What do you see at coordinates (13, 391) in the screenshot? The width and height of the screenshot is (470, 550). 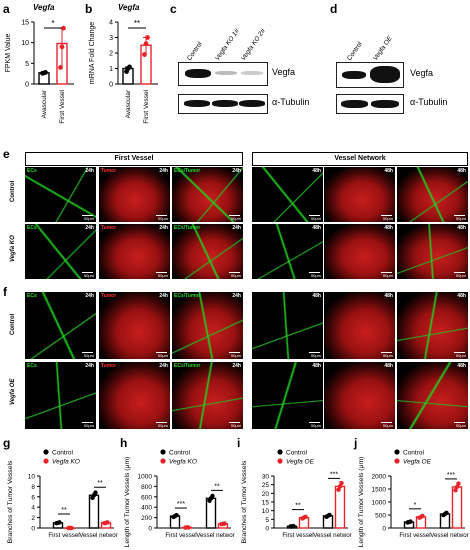 I see `row-label-f-oe: Vegfa OE` at bounding box center [13, 391].